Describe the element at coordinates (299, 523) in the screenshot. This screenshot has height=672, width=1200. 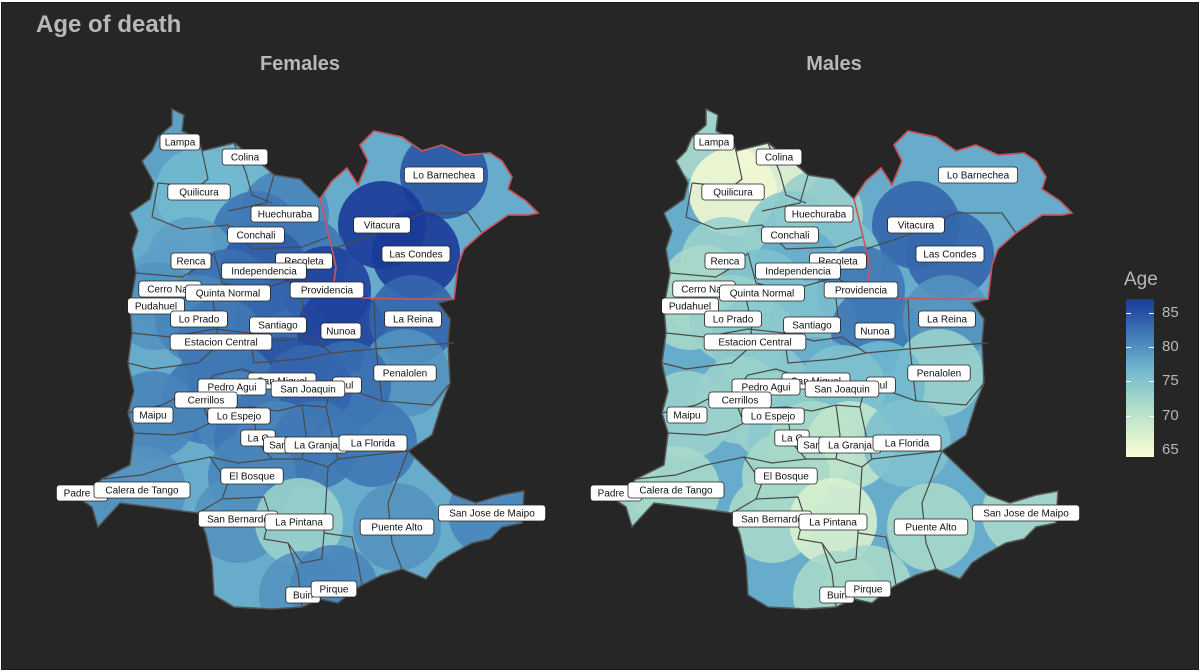
I see `label-text: La Pintana` at that location.